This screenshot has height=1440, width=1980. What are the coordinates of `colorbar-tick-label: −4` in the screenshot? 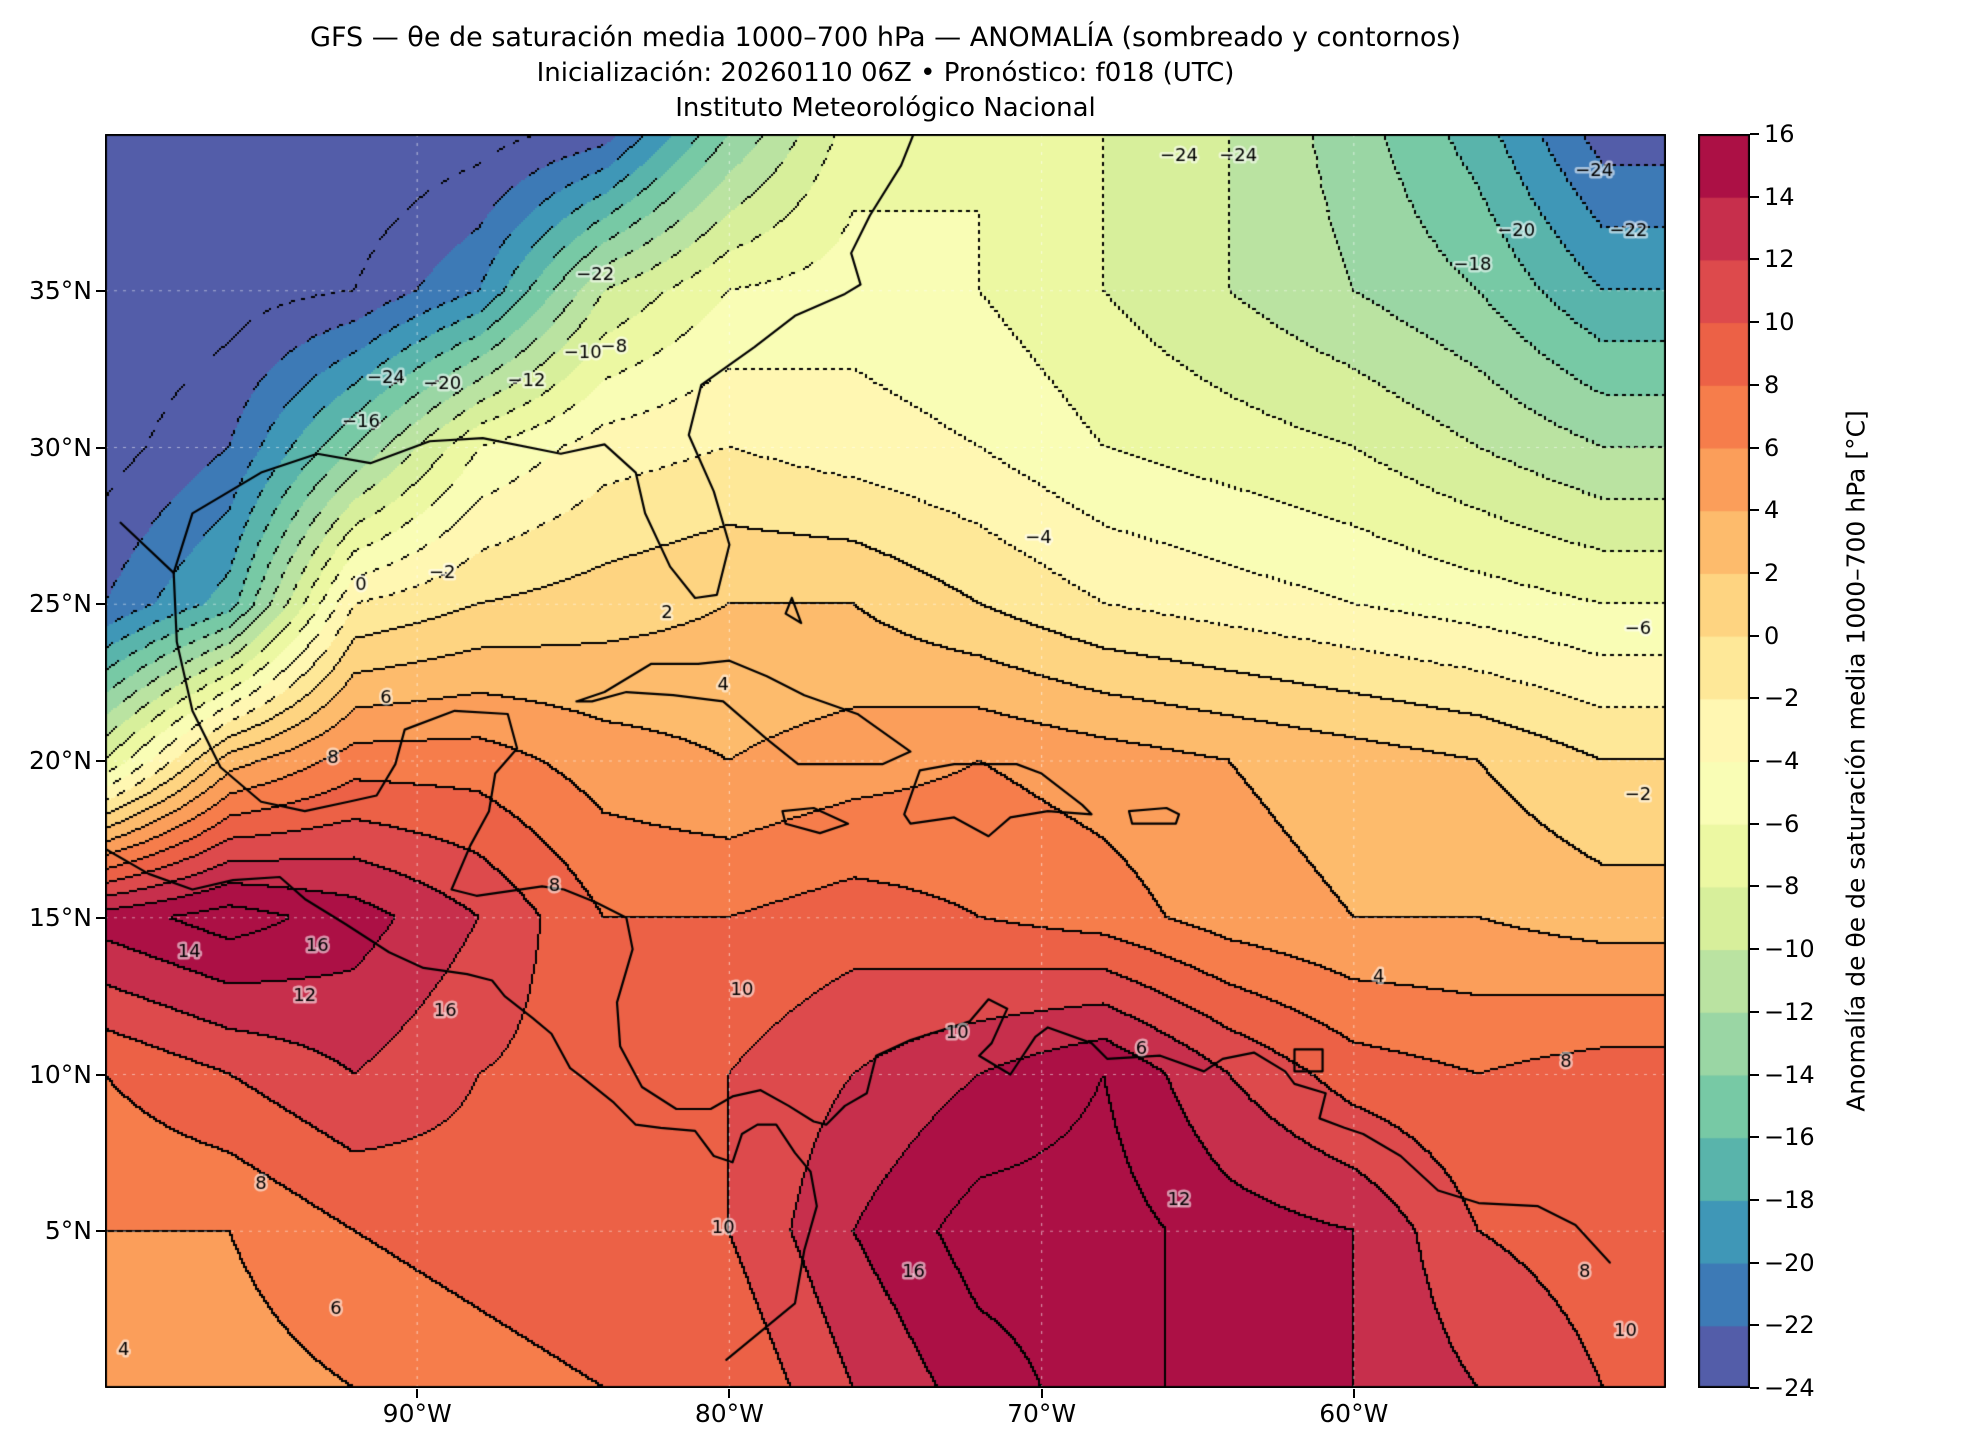 It's located at (1782, 761).